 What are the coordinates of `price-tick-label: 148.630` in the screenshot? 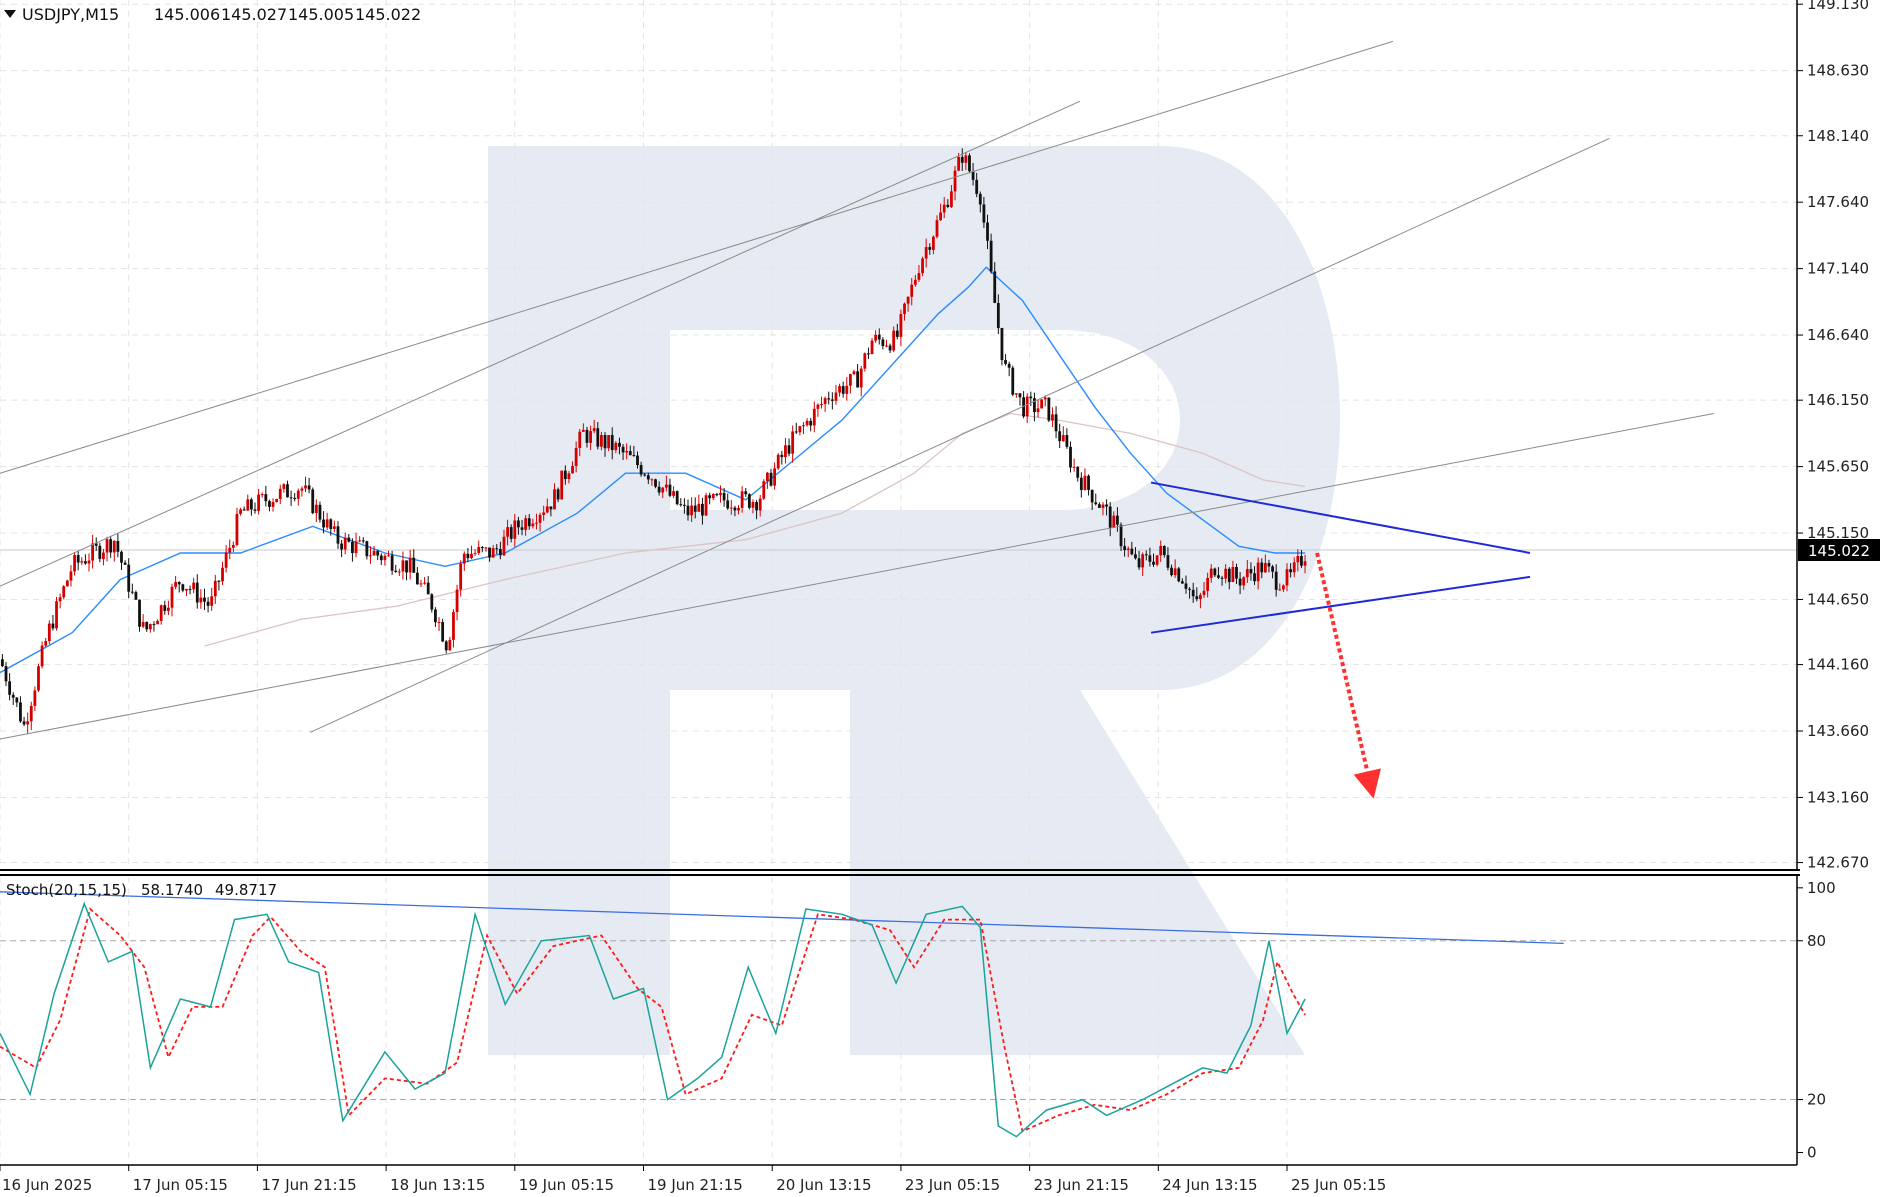 It's located at (1838, 71).